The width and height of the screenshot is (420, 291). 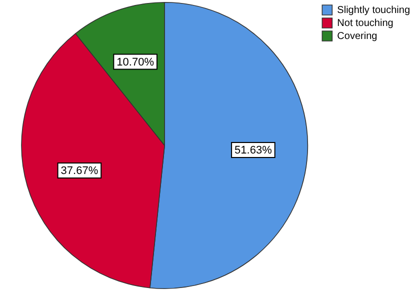 What do you see at coordinates (253, 150) in the screenshot?
I see `data-label: 51.63%` at bounding box center [253, 150].